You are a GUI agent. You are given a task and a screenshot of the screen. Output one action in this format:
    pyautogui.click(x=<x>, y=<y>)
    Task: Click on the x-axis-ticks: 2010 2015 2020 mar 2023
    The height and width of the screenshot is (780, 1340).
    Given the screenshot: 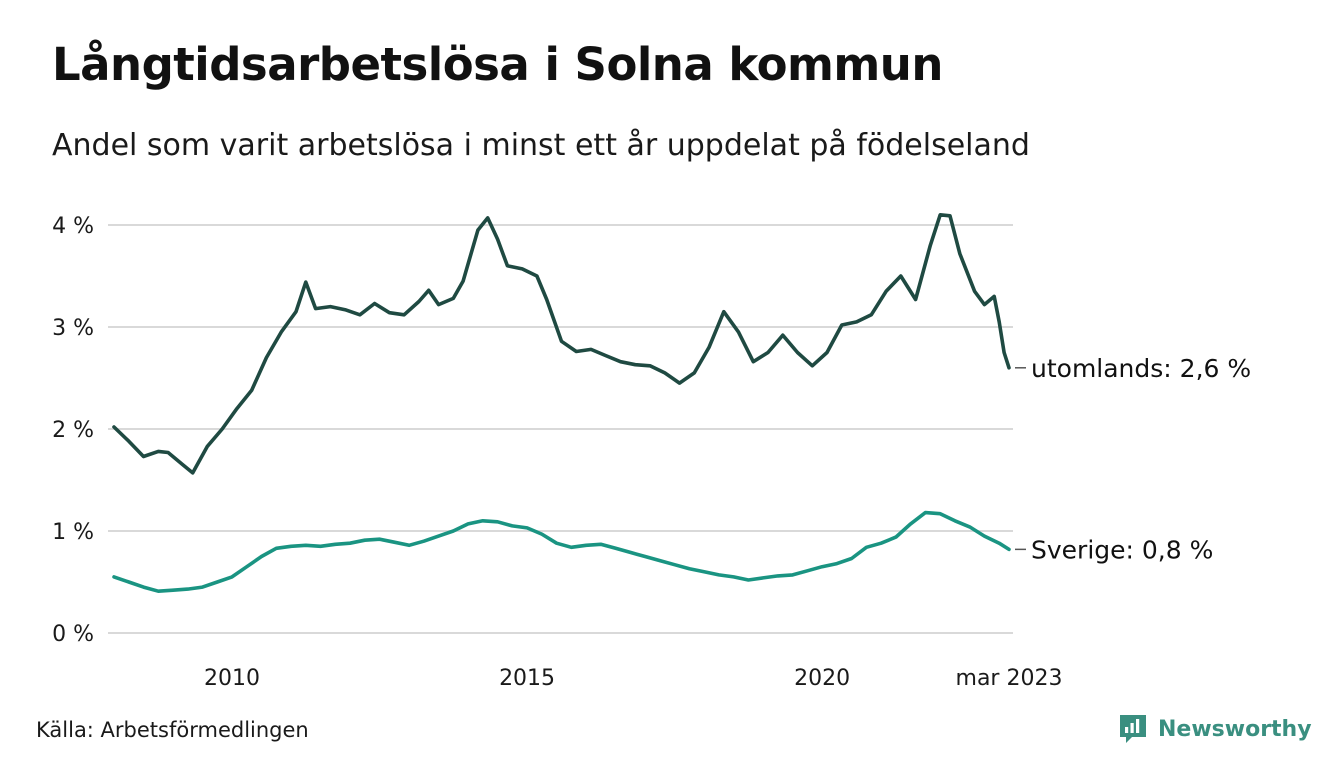 What is the action you would take?
    pyautogui.click(x=633, y=678)
    